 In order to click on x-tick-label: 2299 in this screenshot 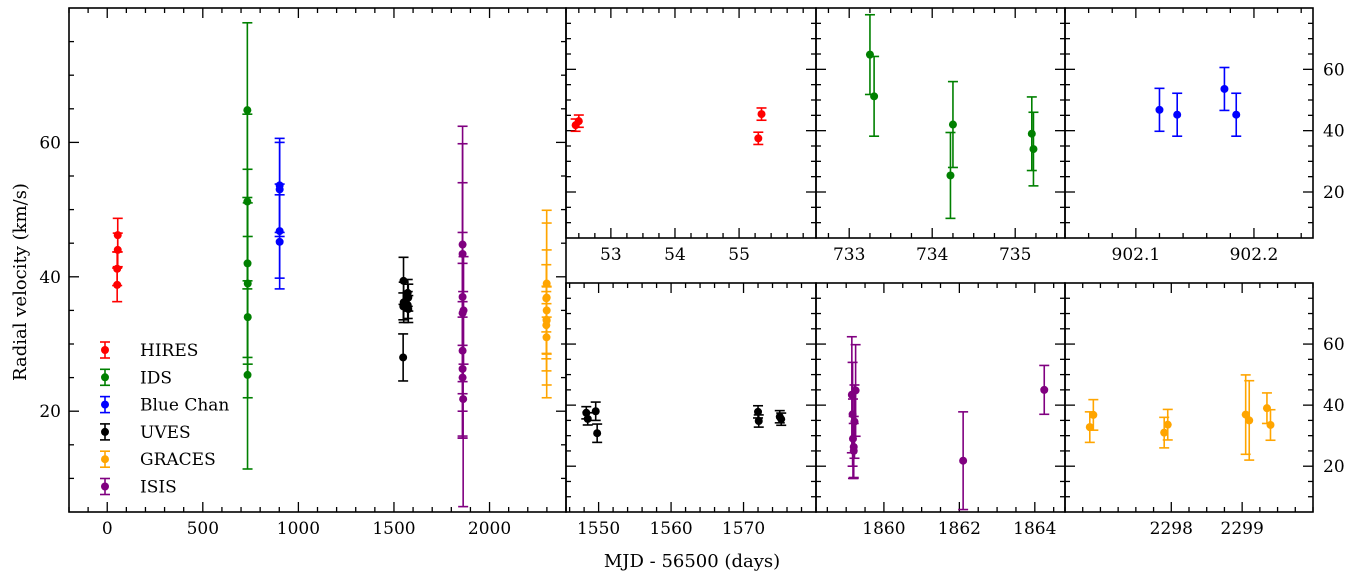, I will do `click(1242, 529)`.